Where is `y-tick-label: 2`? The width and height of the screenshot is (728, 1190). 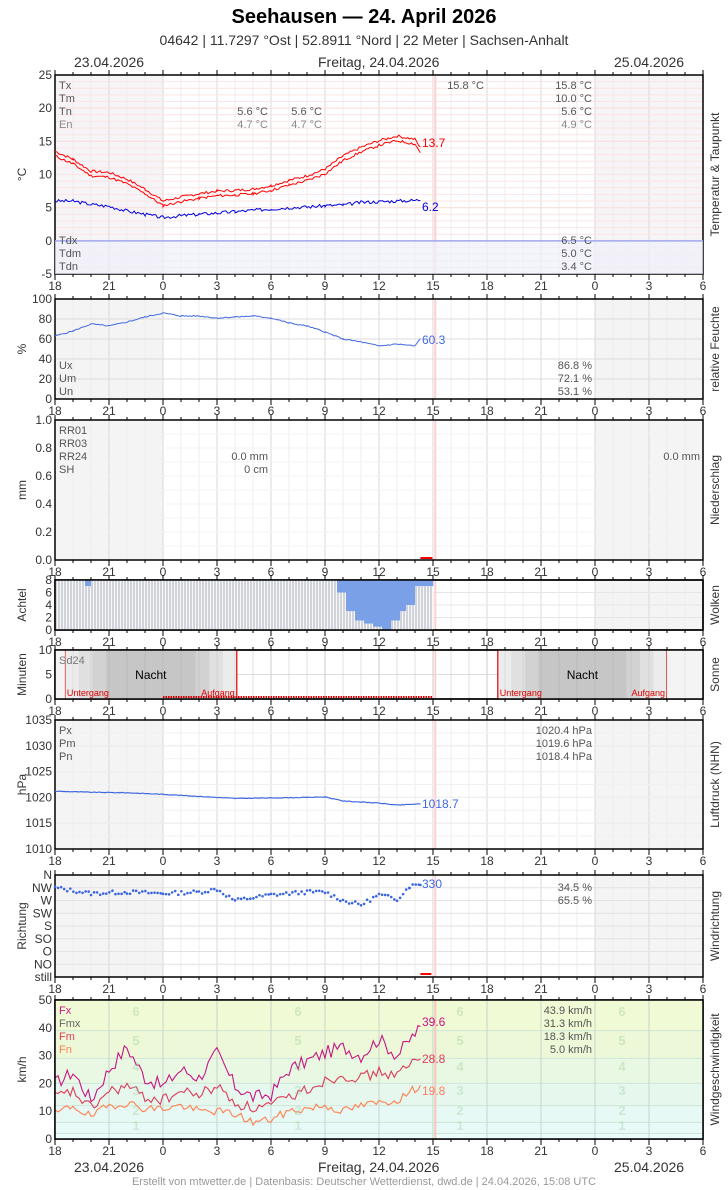
y-tick-label: 2 is located at coordinates (48, 618).